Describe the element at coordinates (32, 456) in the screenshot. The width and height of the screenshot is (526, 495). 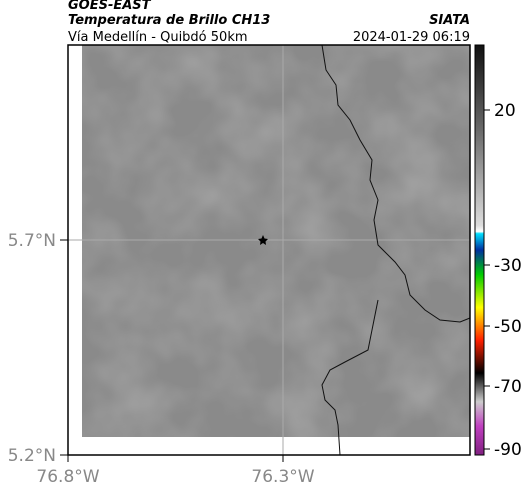
I see `lat-label: 5.2°N` at that location.